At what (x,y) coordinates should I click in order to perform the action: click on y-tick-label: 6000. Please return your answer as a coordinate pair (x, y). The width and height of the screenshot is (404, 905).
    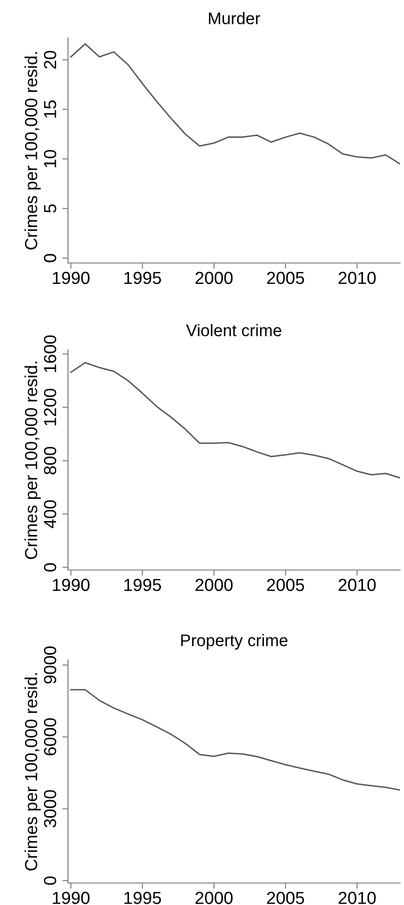
    Looking at the image, I should click on (50, 737).